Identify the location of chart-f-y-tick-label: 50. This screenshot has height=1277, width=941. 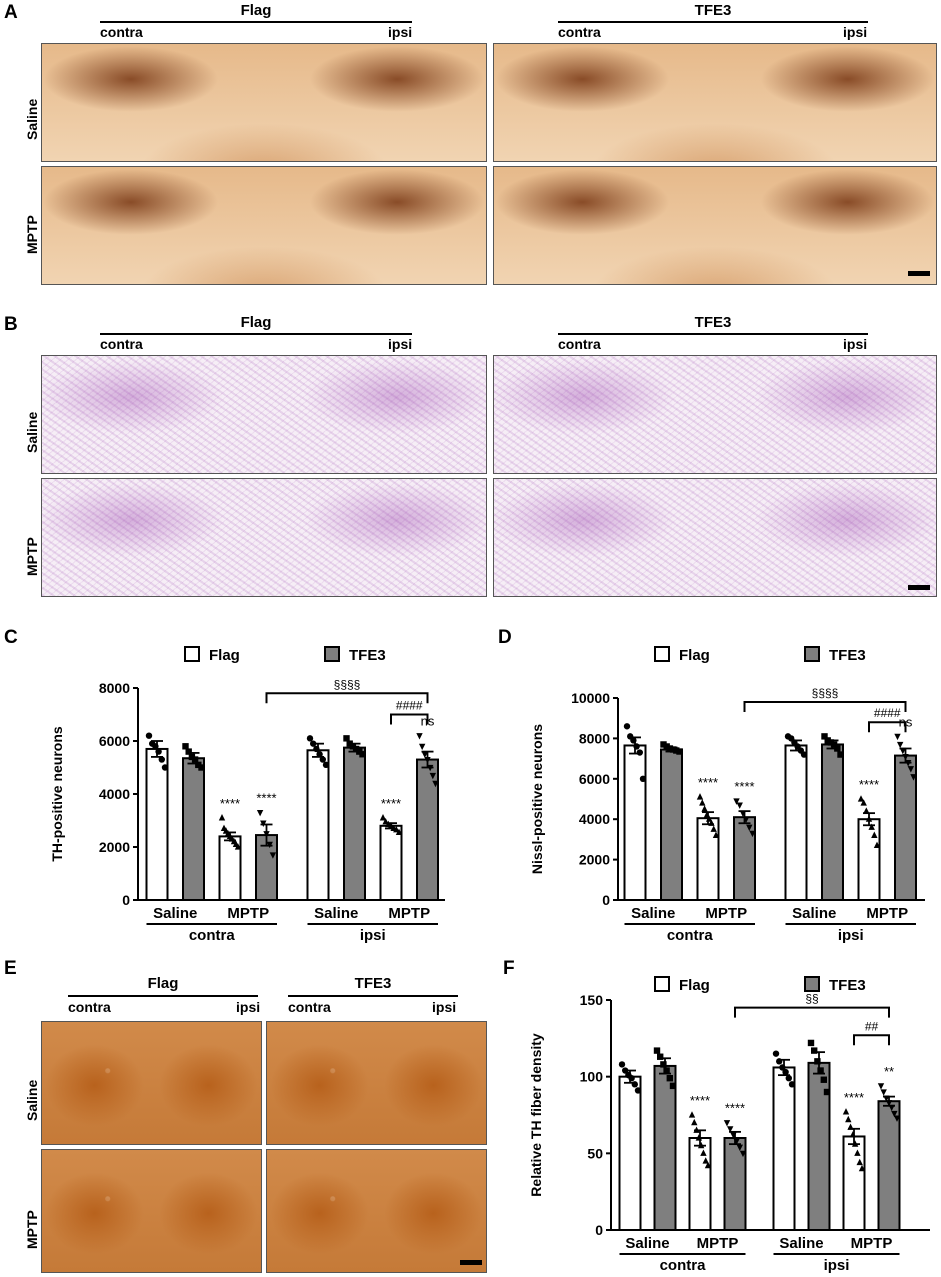
(595, 1153).